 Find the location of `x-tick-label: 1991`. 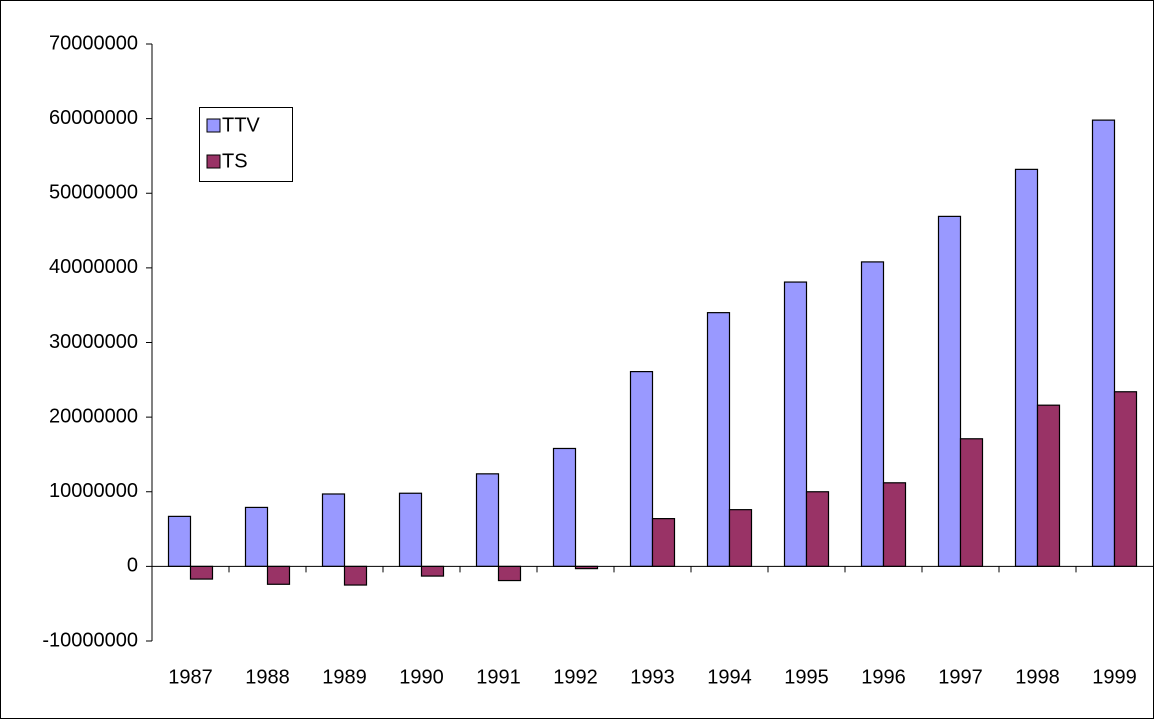

x-tick-label: 1991 is located at coordinates (498, 677).